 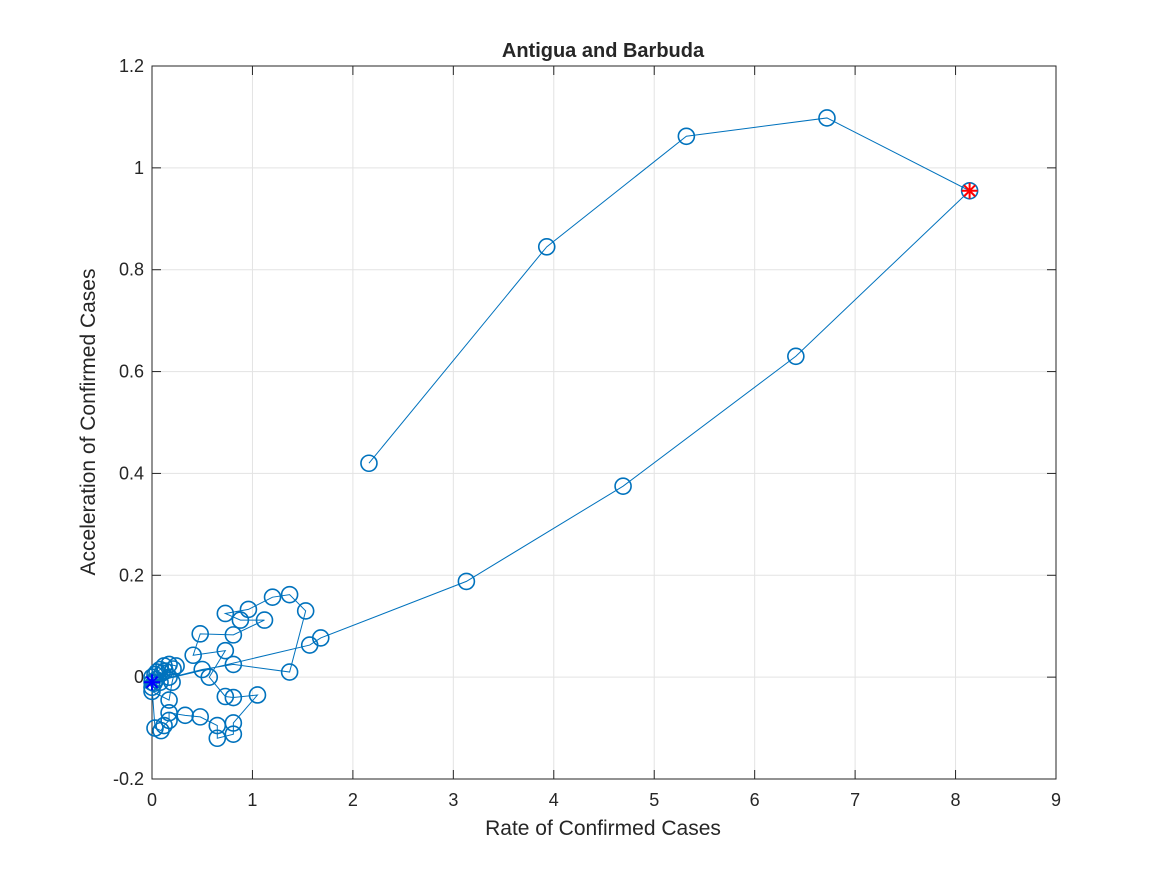 What do you see at coordinates (131, 473) in the screenshot?
I see `y-tick-label: 0.4` at bounding box center [131, 473].